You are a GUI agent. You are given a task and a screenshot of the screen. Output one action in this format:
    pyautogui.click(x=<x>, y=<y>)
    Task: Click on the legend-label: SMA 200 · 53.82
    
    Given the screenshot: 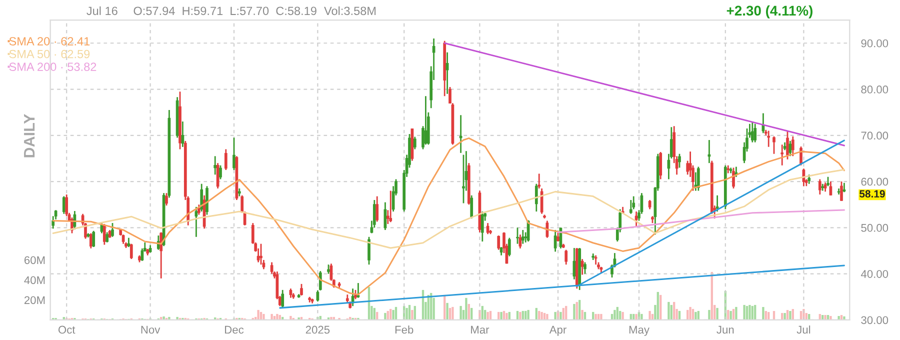 What is the action you would take?
    pyautogui.click(x=52, y=66)
    